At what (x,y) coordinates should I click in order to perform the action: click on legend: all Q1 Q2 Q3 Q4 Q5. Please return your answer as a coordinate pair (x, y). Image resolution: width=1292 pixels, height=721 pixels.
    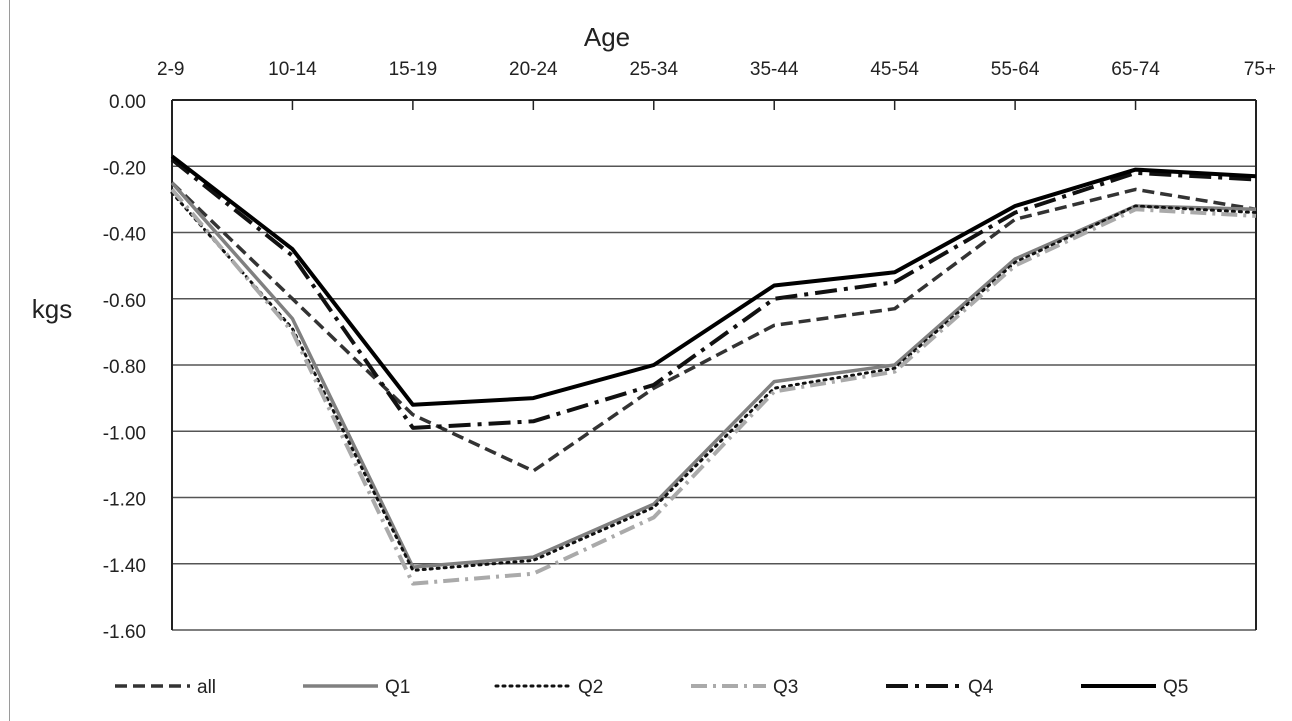
    Looking at the image, I should click on (651, 687).